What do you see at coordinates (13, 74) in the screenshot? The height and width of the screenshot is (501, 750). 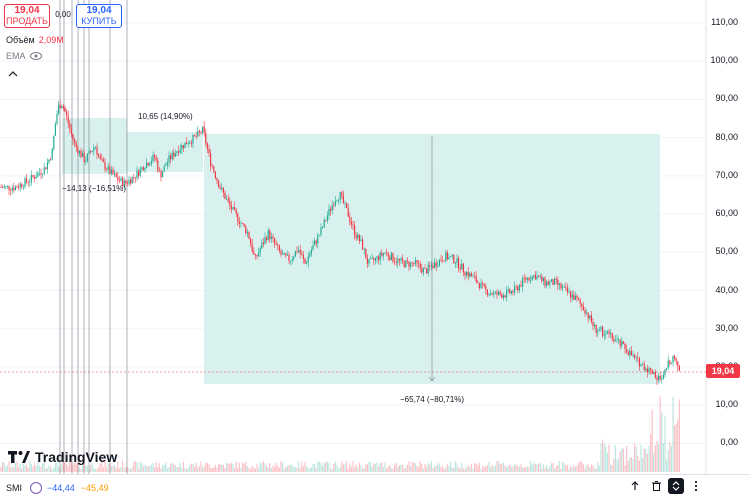 I see `collapse-legend-button` at bounding box center [13, 74].